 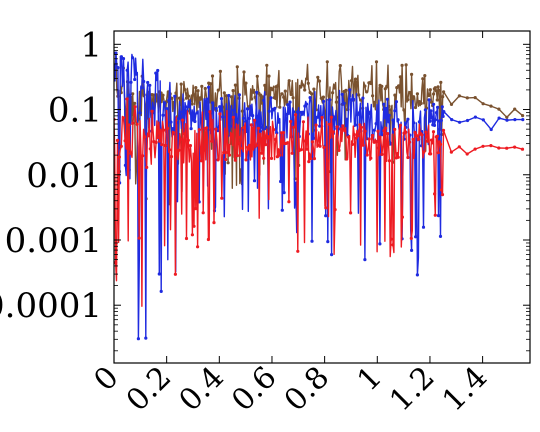 I want to click on y-tick-label: 1, so click(x=91, y=45).